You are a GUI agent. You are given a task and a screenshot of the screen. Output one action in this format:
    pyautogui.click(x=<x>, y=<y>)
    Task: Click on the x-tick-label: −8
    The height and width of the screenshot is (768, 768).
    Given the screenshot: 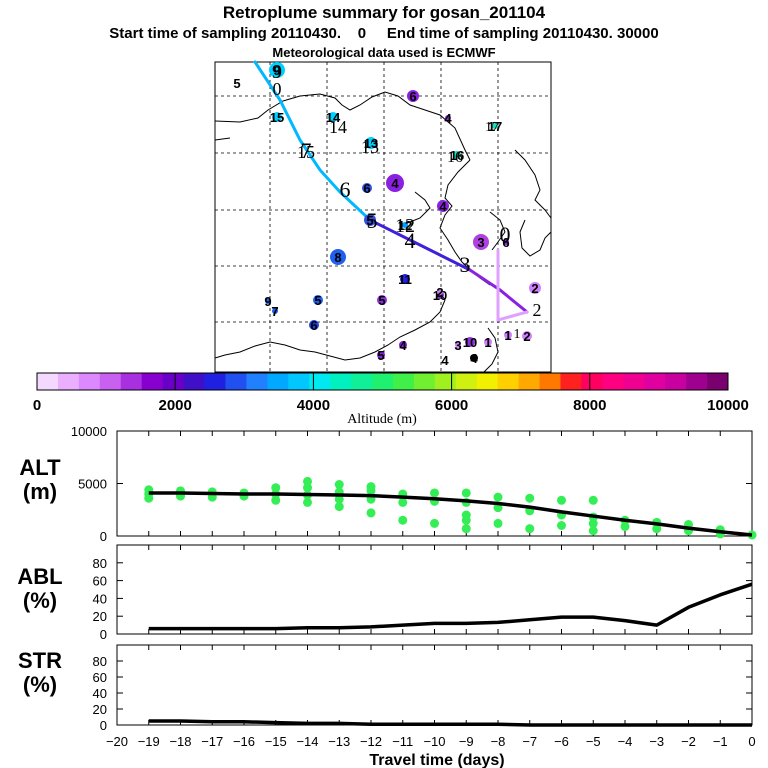 What is the action you would take?
    pyautogui.click(x=498, y=741)
    